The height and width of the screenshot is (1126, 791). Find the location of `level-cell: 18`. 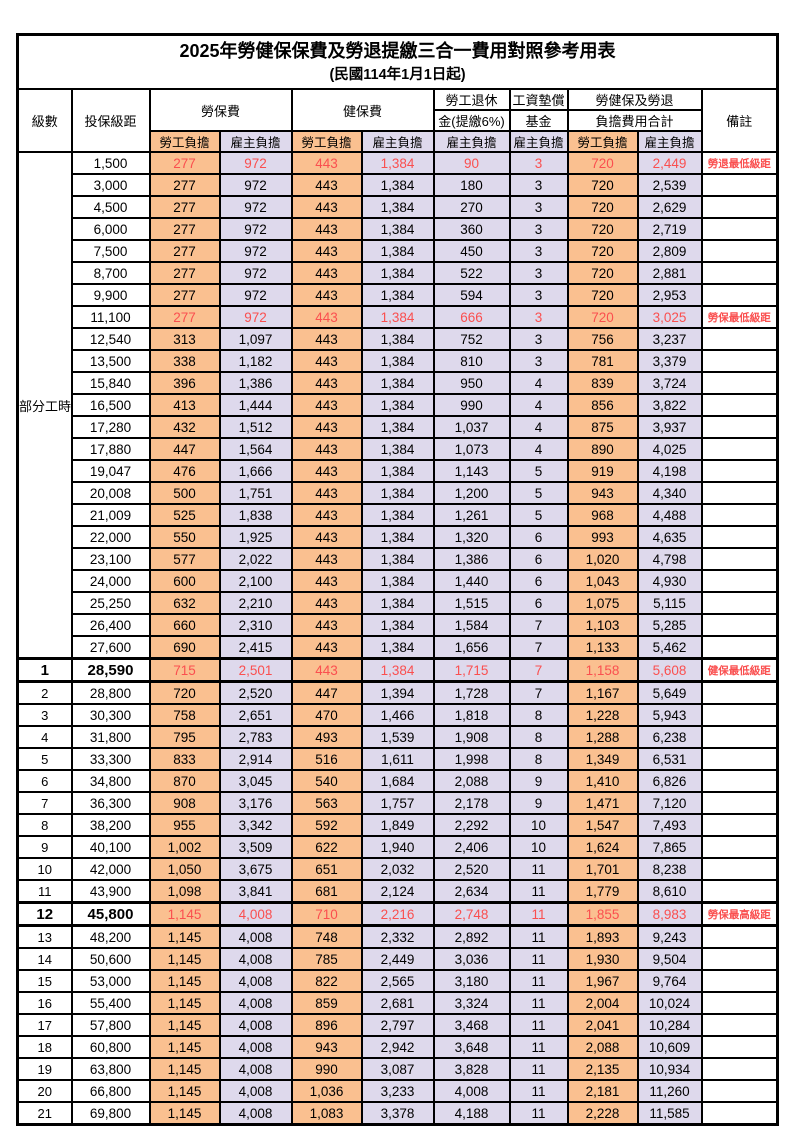

level-cell: 18 is located at coordinates (44, 1047).